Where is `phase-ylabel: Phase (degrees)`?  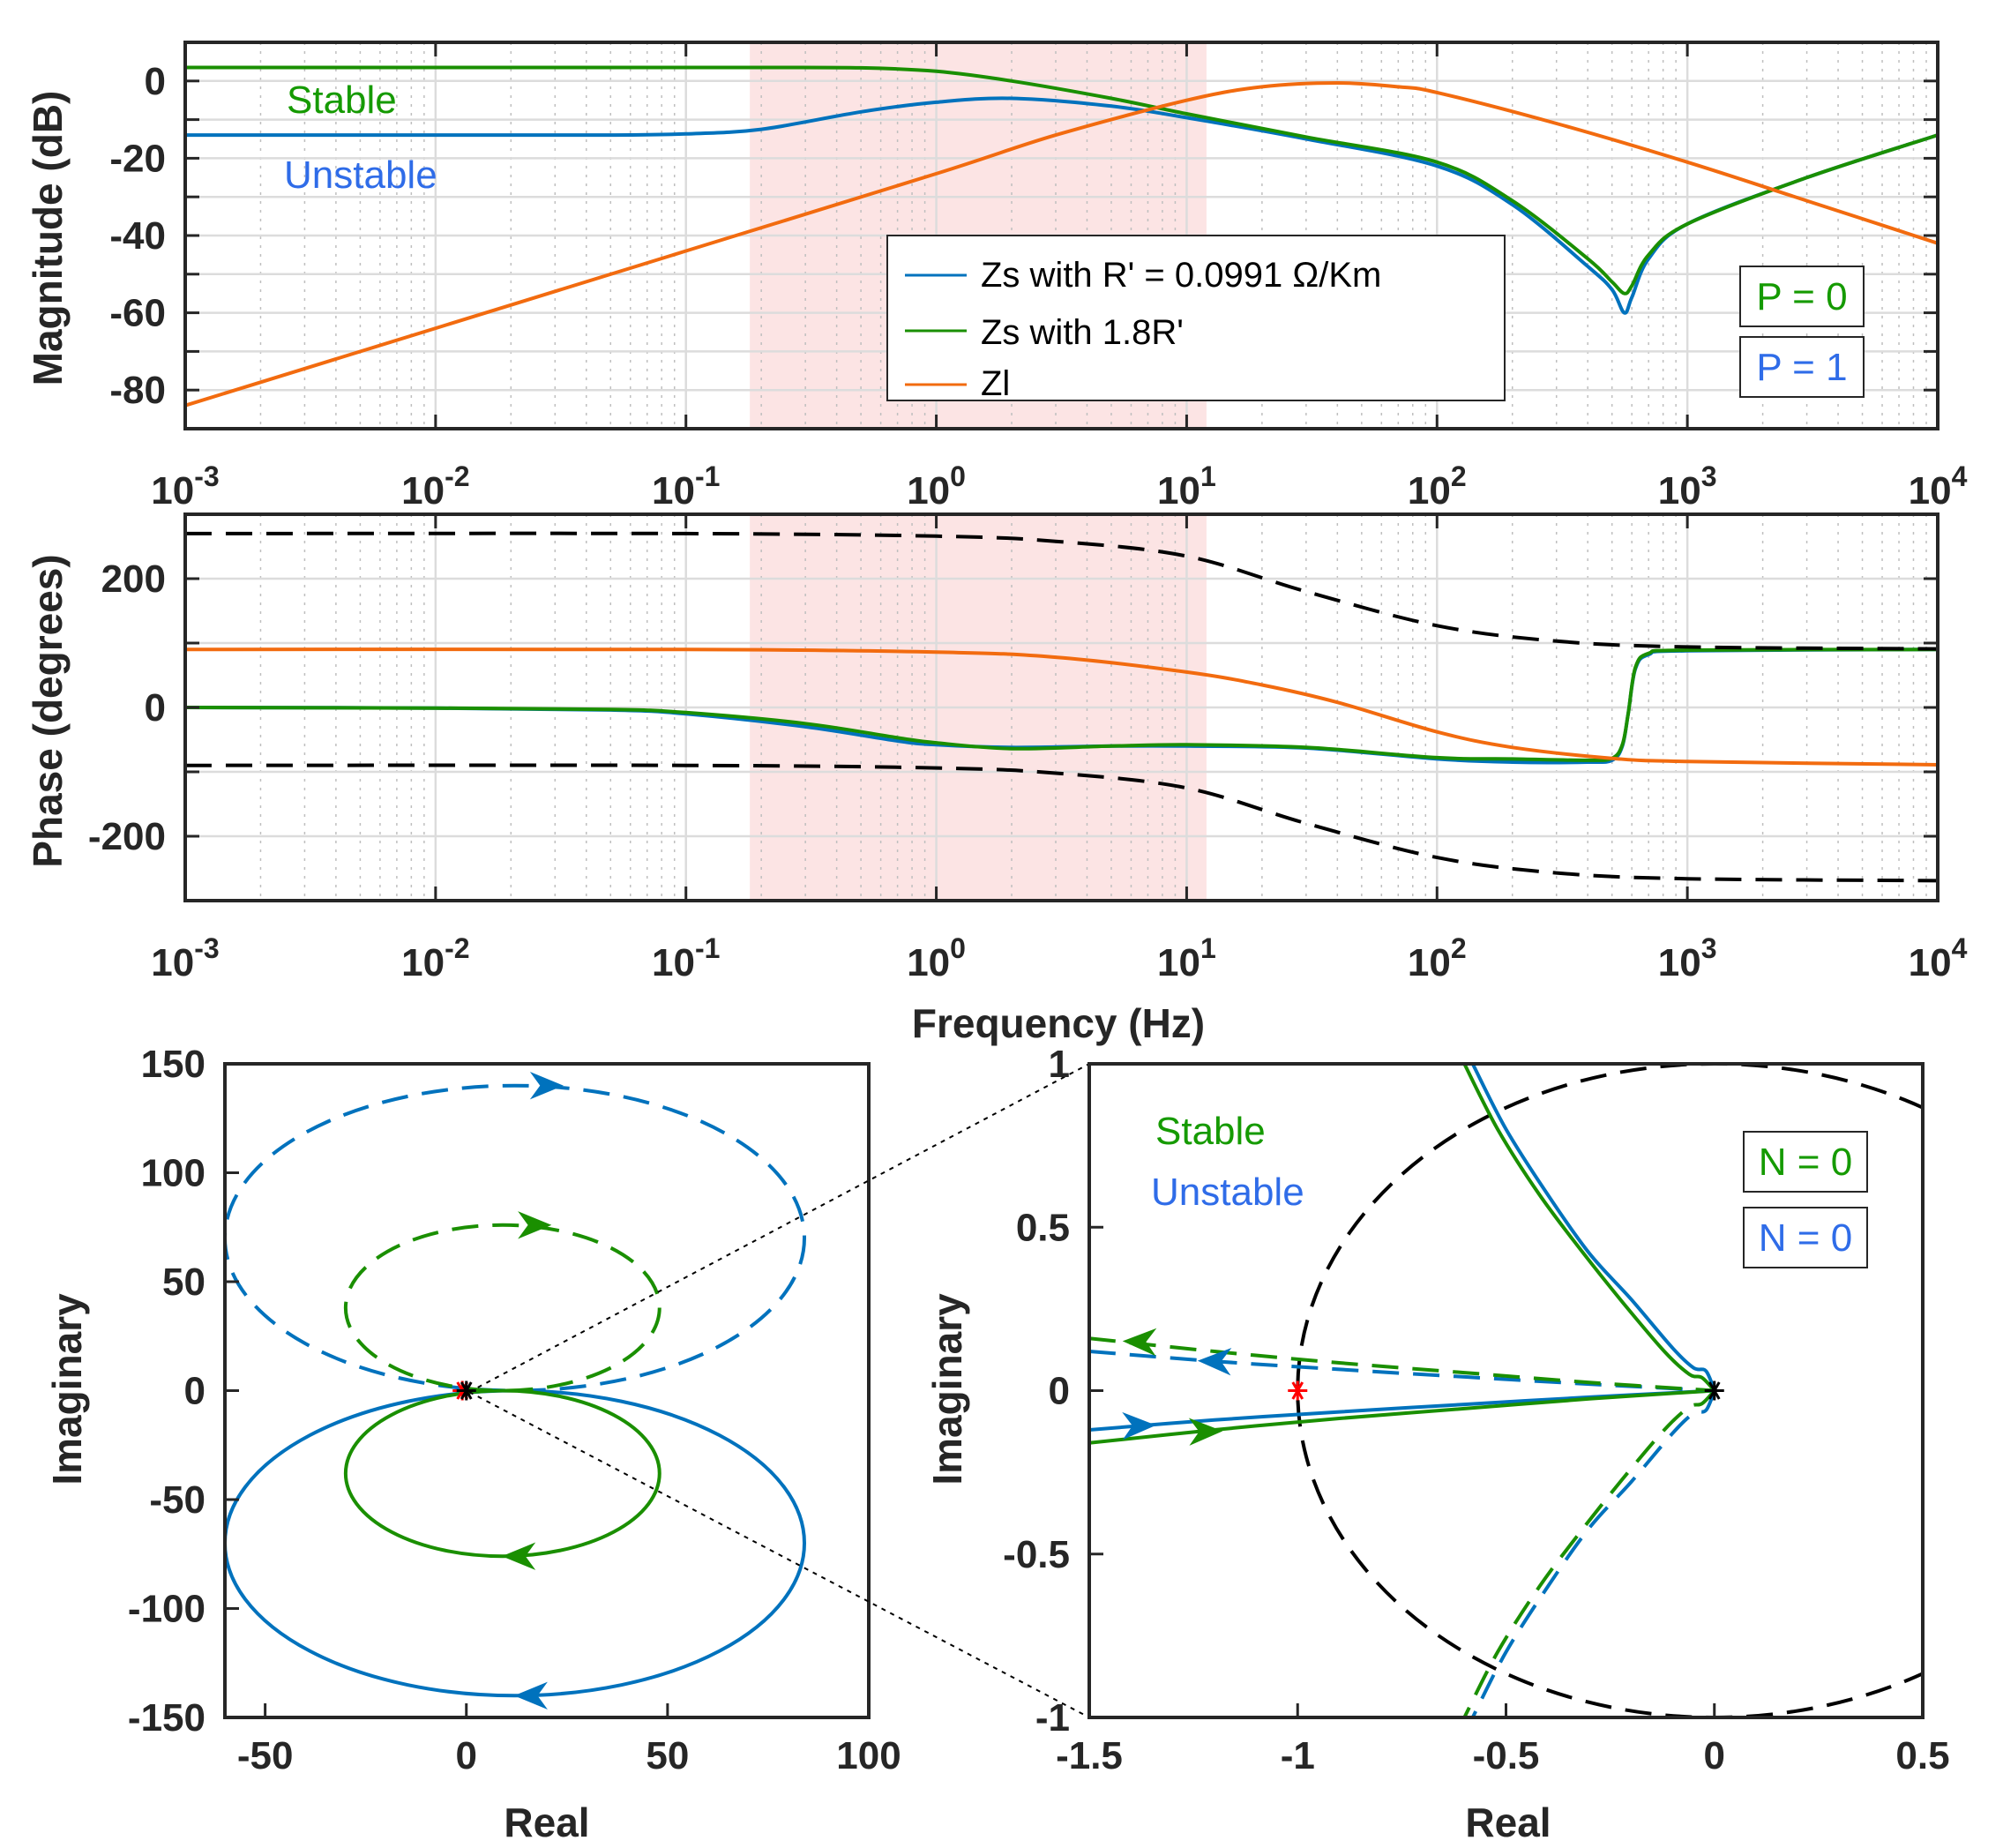 phase-ylabel: Phase (degrees) is located at coordinates (48, 710).